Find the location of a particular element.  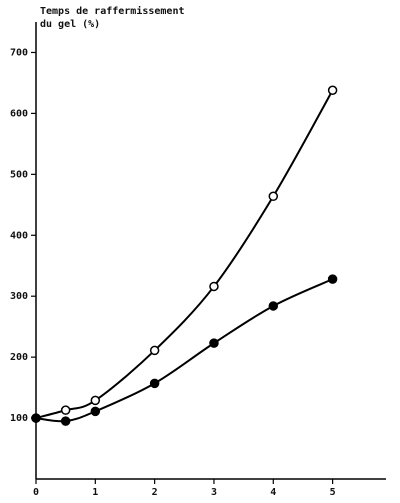

x-tick-label: 2 is located at coordinates (155, 492).